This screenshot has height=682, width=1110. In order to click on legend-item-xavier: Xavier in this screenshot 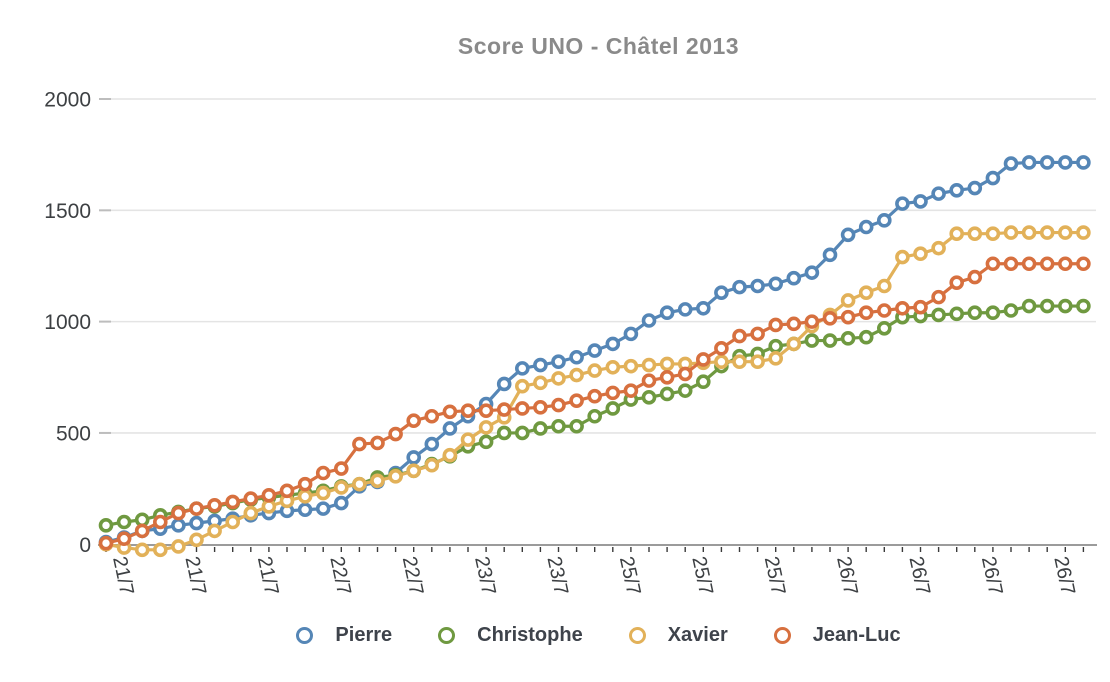, I will do `click(678, 635)`.